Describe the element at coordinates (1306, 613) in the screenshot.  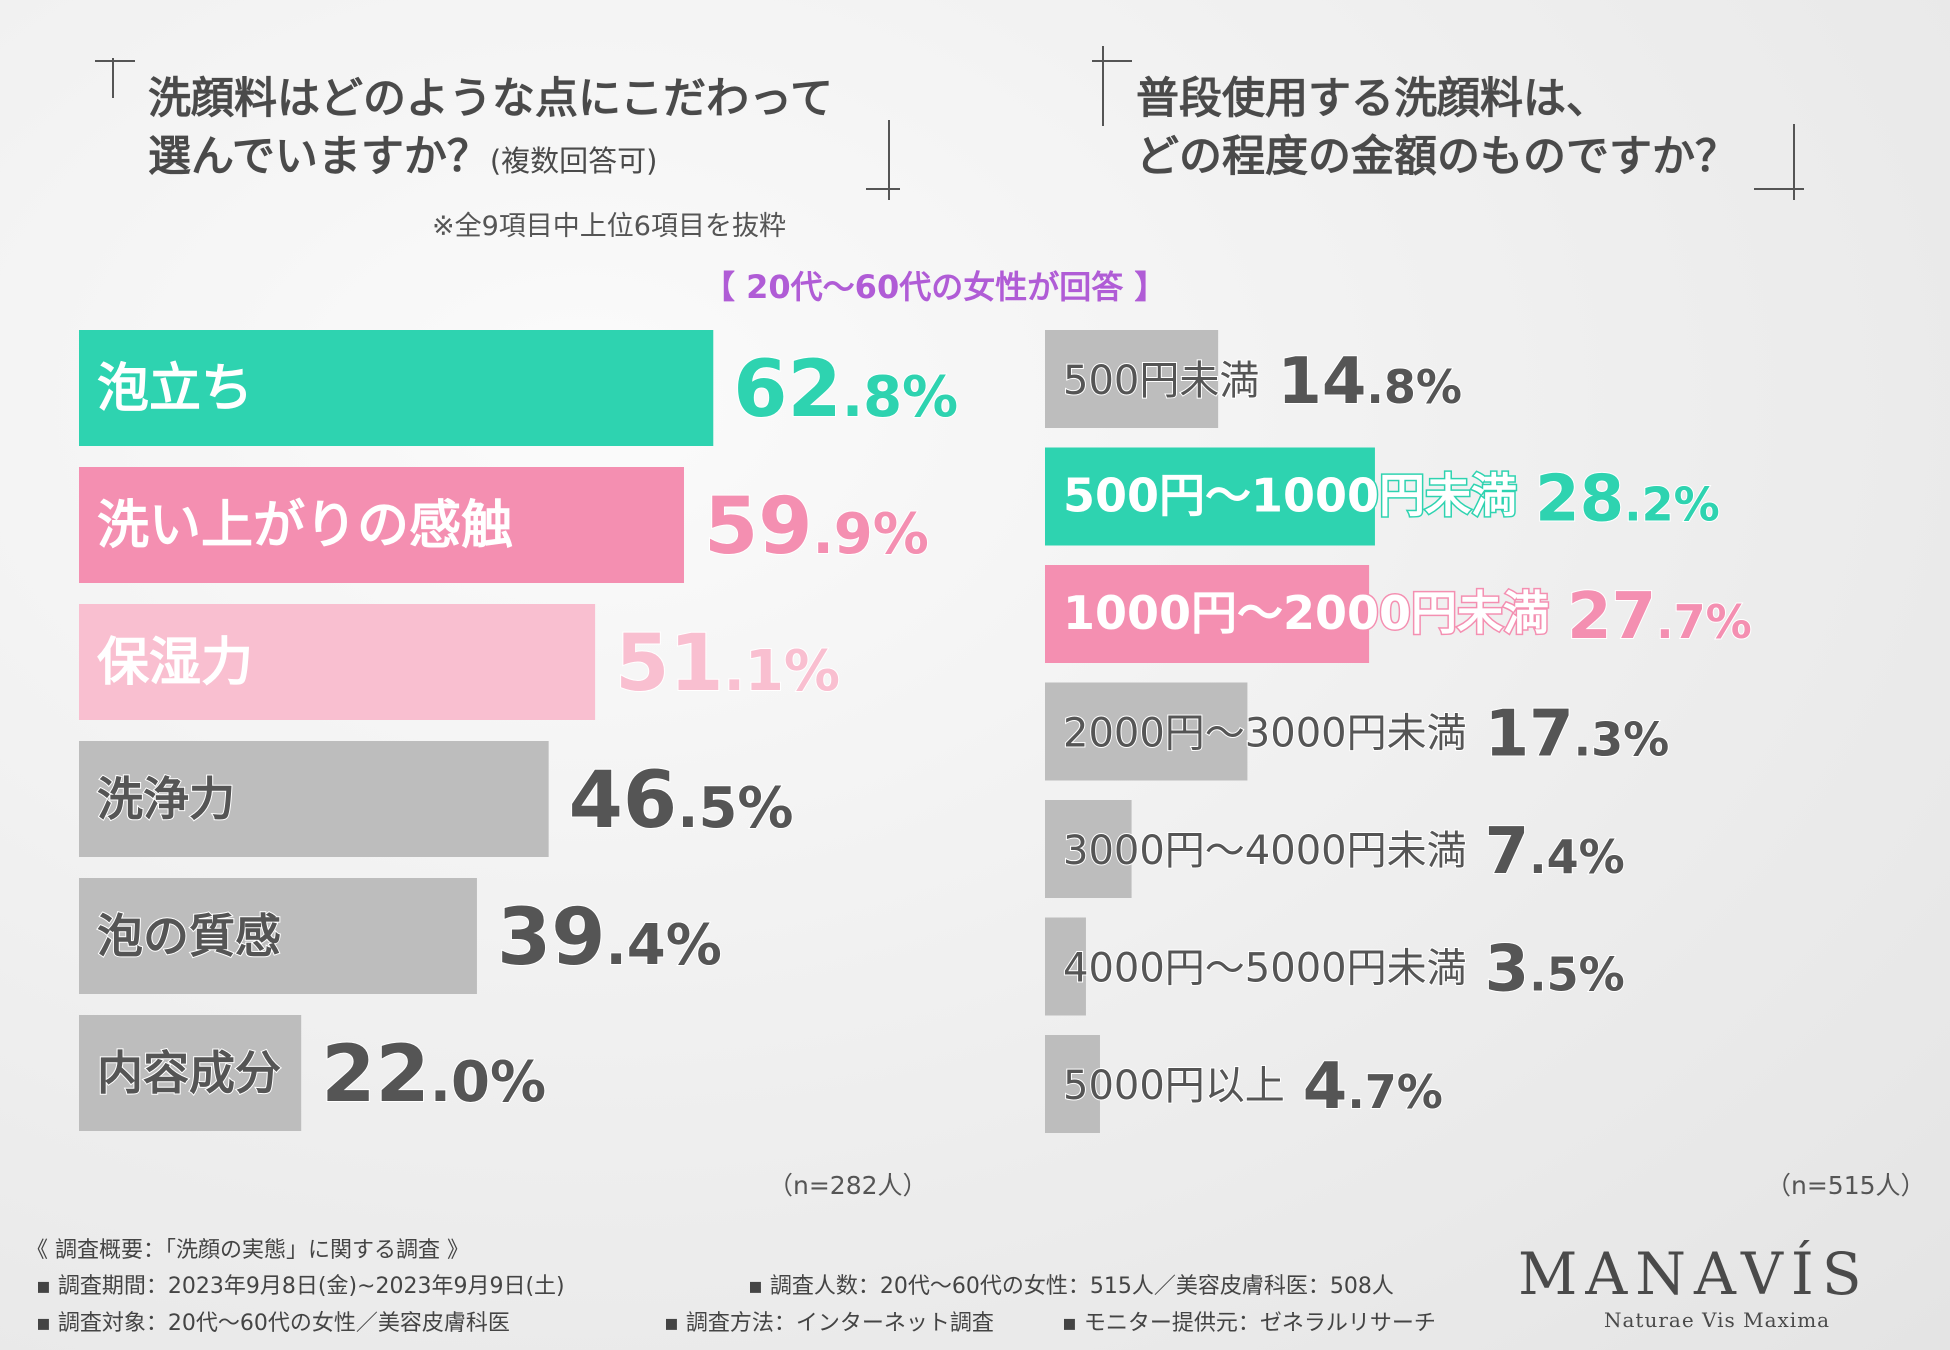
I see `right-bar-label-3: 1000円〜2000円未満` at that location.